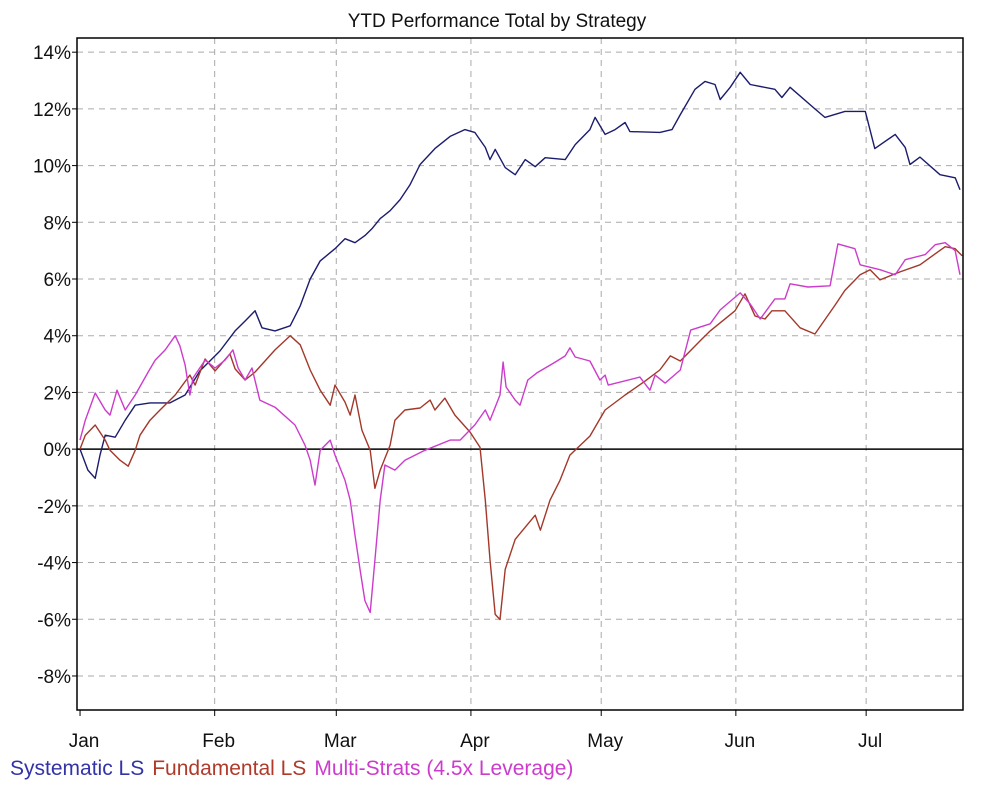 This screenshot has width=991, height=787. I want to click on x-tick-label: Mar, so click(340, 741).